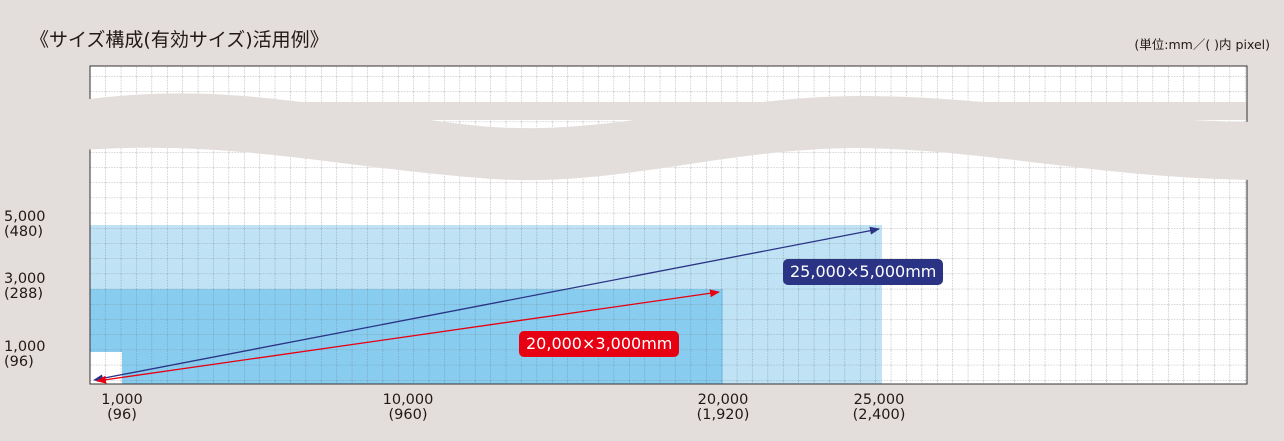 This screenshot has width=1284, height=441. What do you see at coordinates (179, 40) in the screenshot?
I see `page-title: 《サイズ構成(有効サイズ)活用例》` at bounding box center [179, 40].